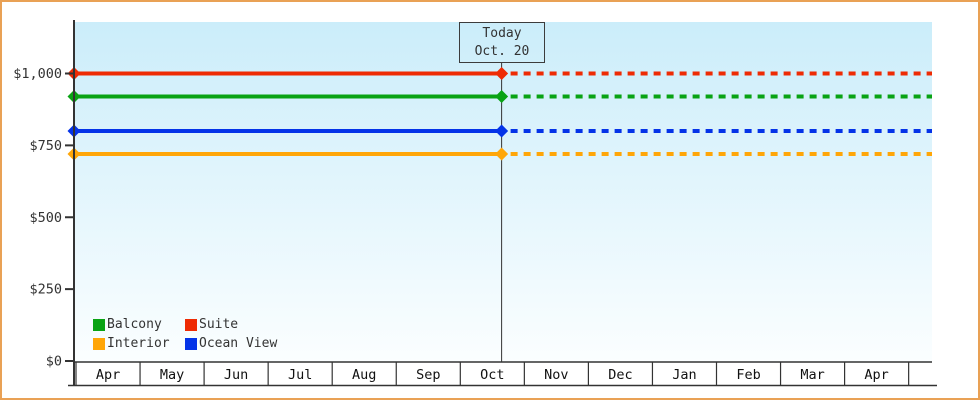  I want to click on suite-swatch-icon, so click(191, 324).